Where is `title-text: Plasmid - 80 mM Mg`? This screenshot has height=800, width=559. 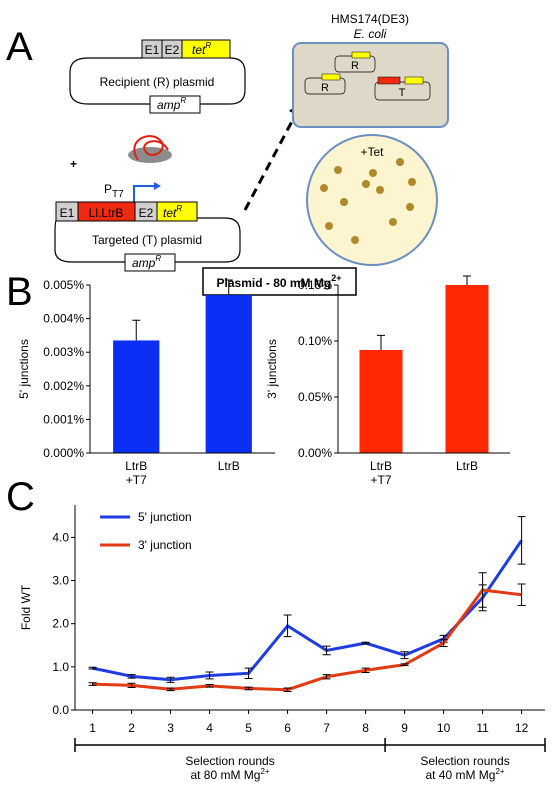
title-text: Plasmid - 80 mM Mg is located at coordinates (274, 283).